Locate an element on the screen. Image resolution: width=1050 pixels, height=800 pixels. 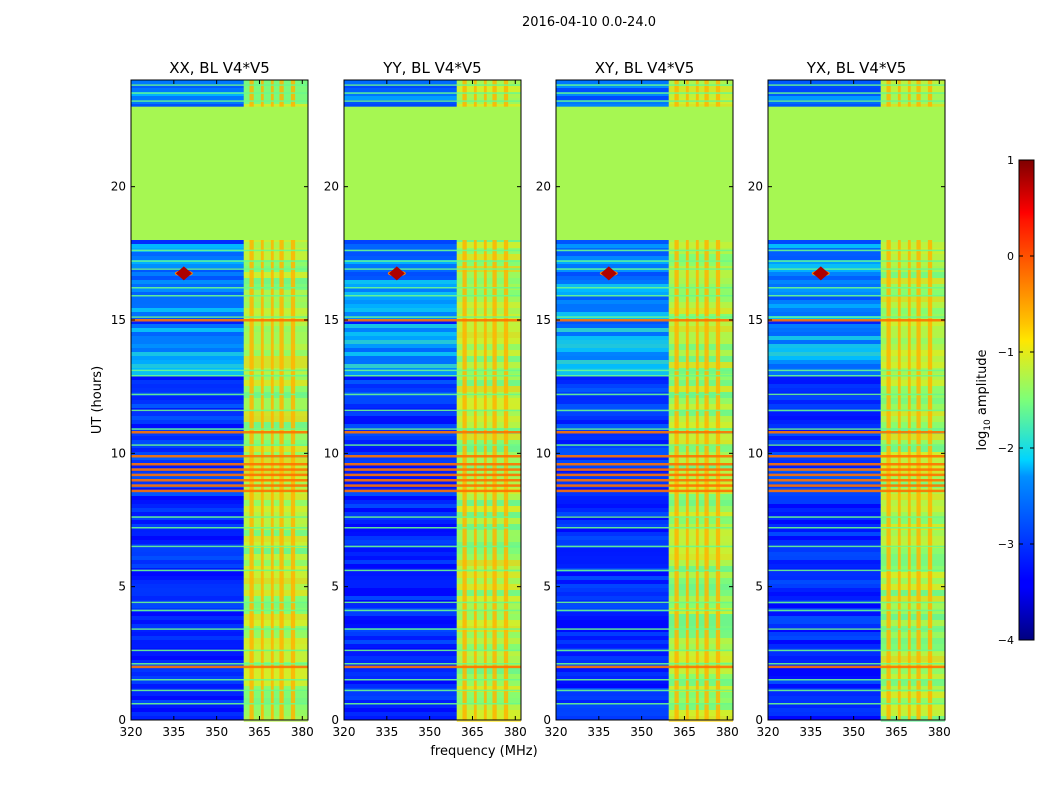
x-tick-label: 350 is located at coordinates (429, 732).